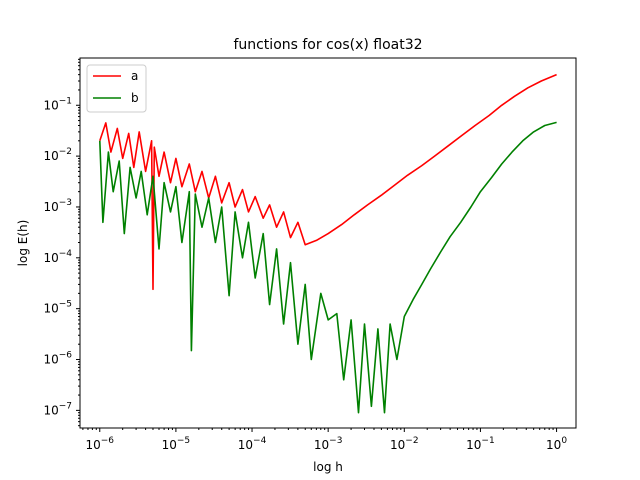  Describe the element at coordinates (57, 359) in the screenshot. I see `y-tick-label: 10⁻⁶` at that location.